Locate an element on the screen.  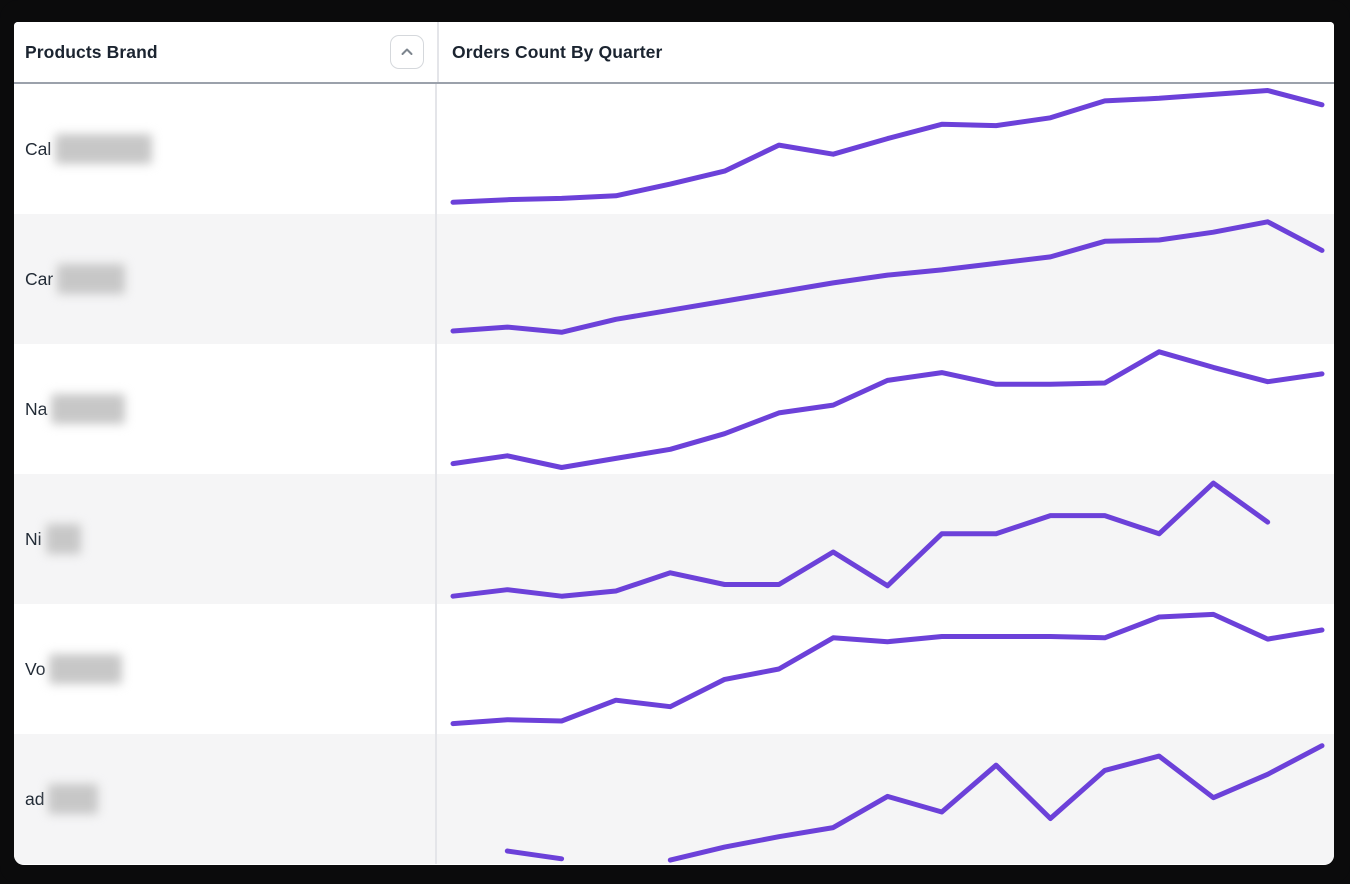
orders-count-header-label: Orders Count By Quarter is located at coordinates (557, 51).